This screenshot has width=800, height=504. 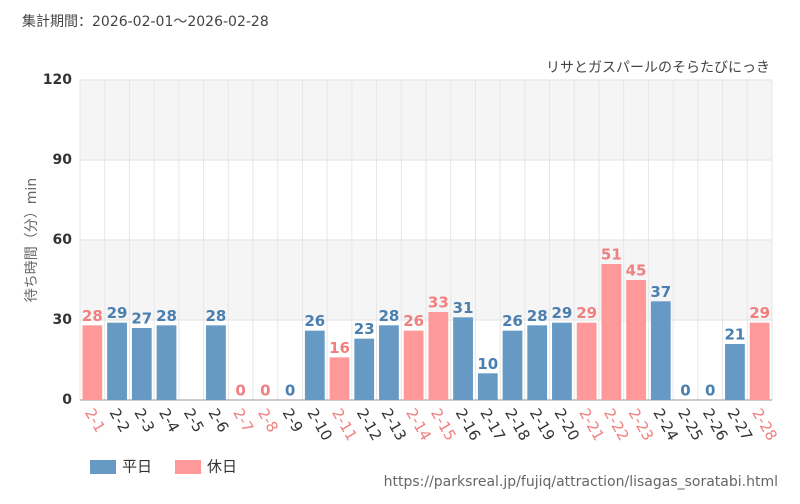 What do you see at coordinates (63, 240) in the screenshot?
I see `y-tick-label: 60` at bounding box center [63, 240].